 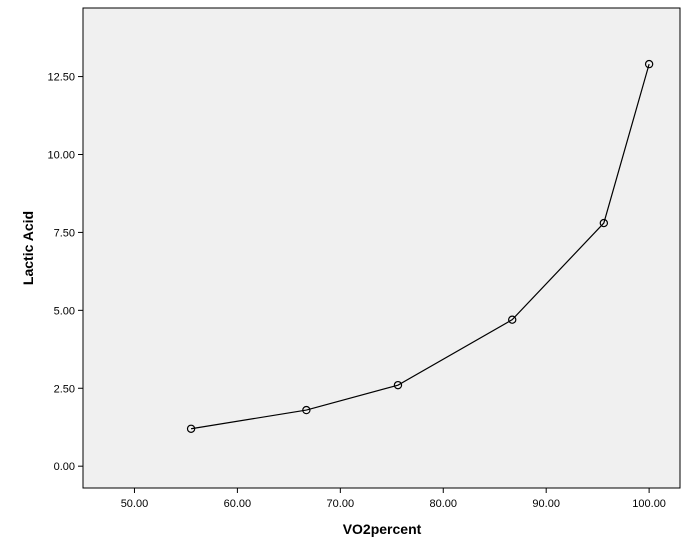 What do you see at coordinates (341, 504) in the screenshot?
I see `x-tick-label: 70.00` at bounding box center [341, 504].